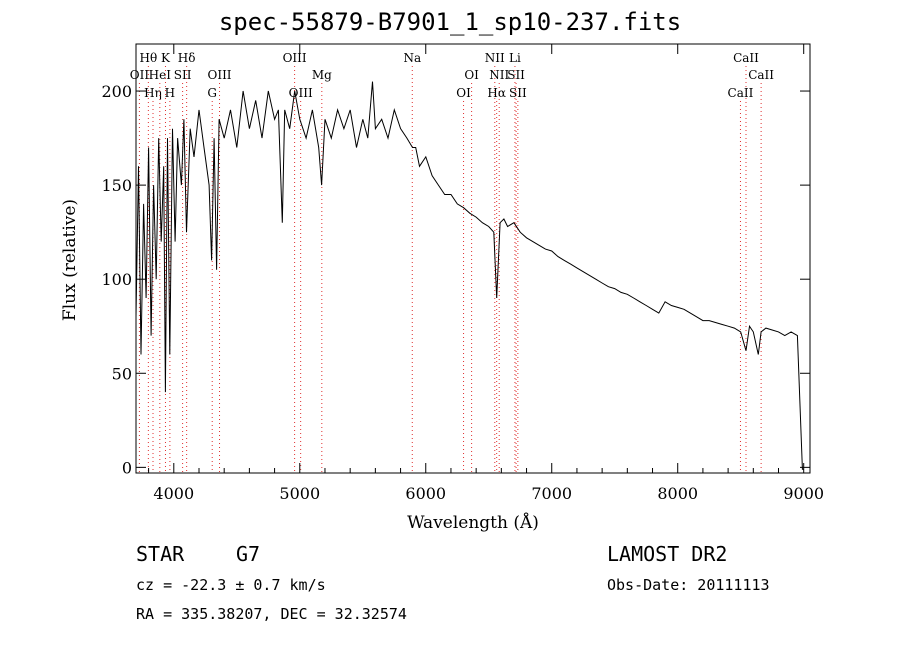 This screenshot has width=900, height=650. I want to click on y-tick-label: 200, so click(116, 91).